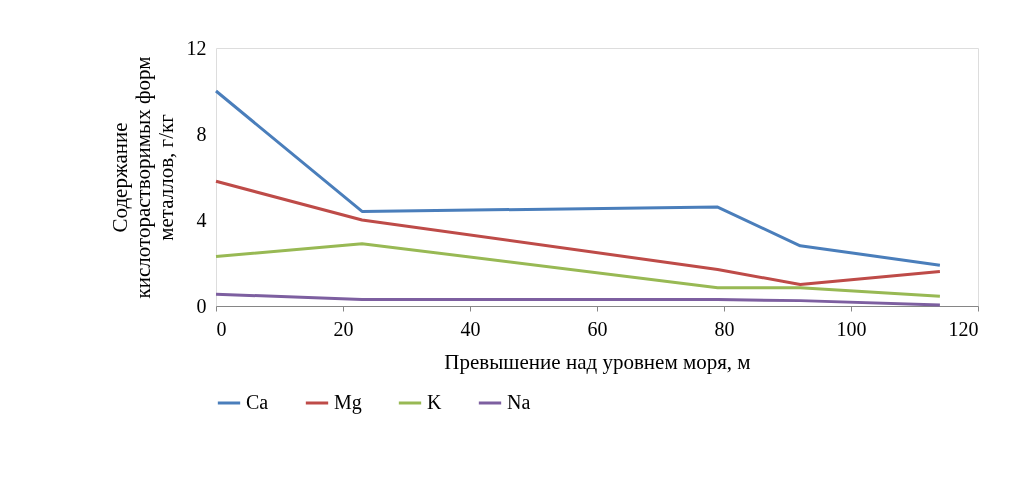 This screenshot has width=1022, height=499. What do you see at coordinates (434, 402) in the screenshot?
I see `legend-label: K` at bounding box center [434, 402].